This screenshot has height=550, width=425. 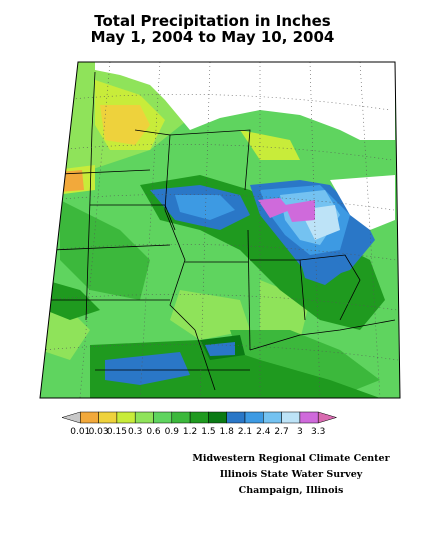 I want to click on legend-label: 2.1, so click(x=245, y=432).